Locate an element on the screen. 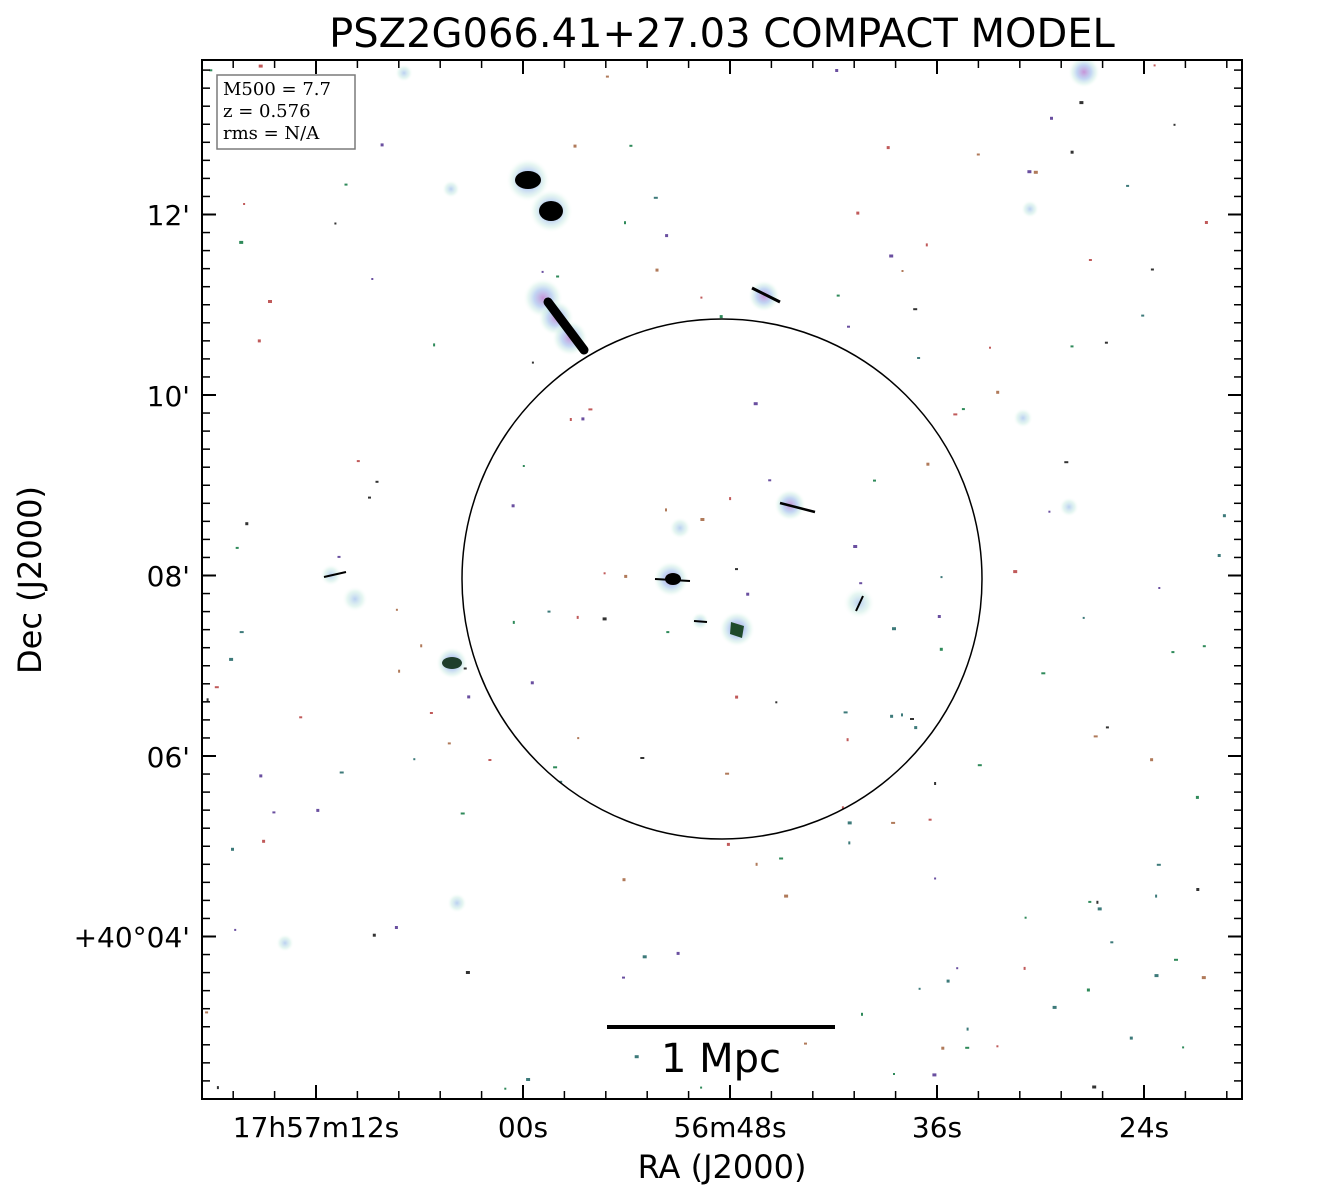 This screenshot has width=1321, height=1200. source-elongated is located at coordinates (556, 317).